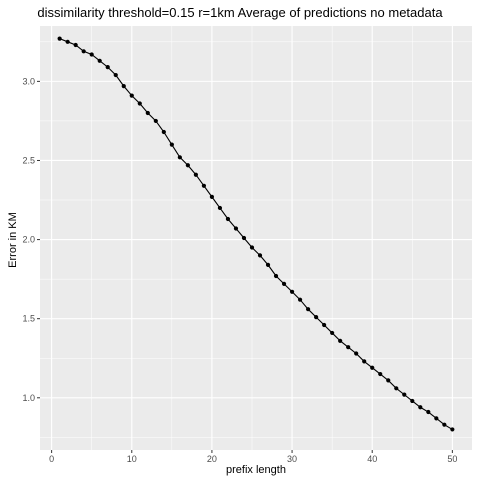 The width and height of the screenshot is (480, 480). Describe the element at coordinates (132, 459) in the screenshot. I see `x-tick-label: 10` at that location.